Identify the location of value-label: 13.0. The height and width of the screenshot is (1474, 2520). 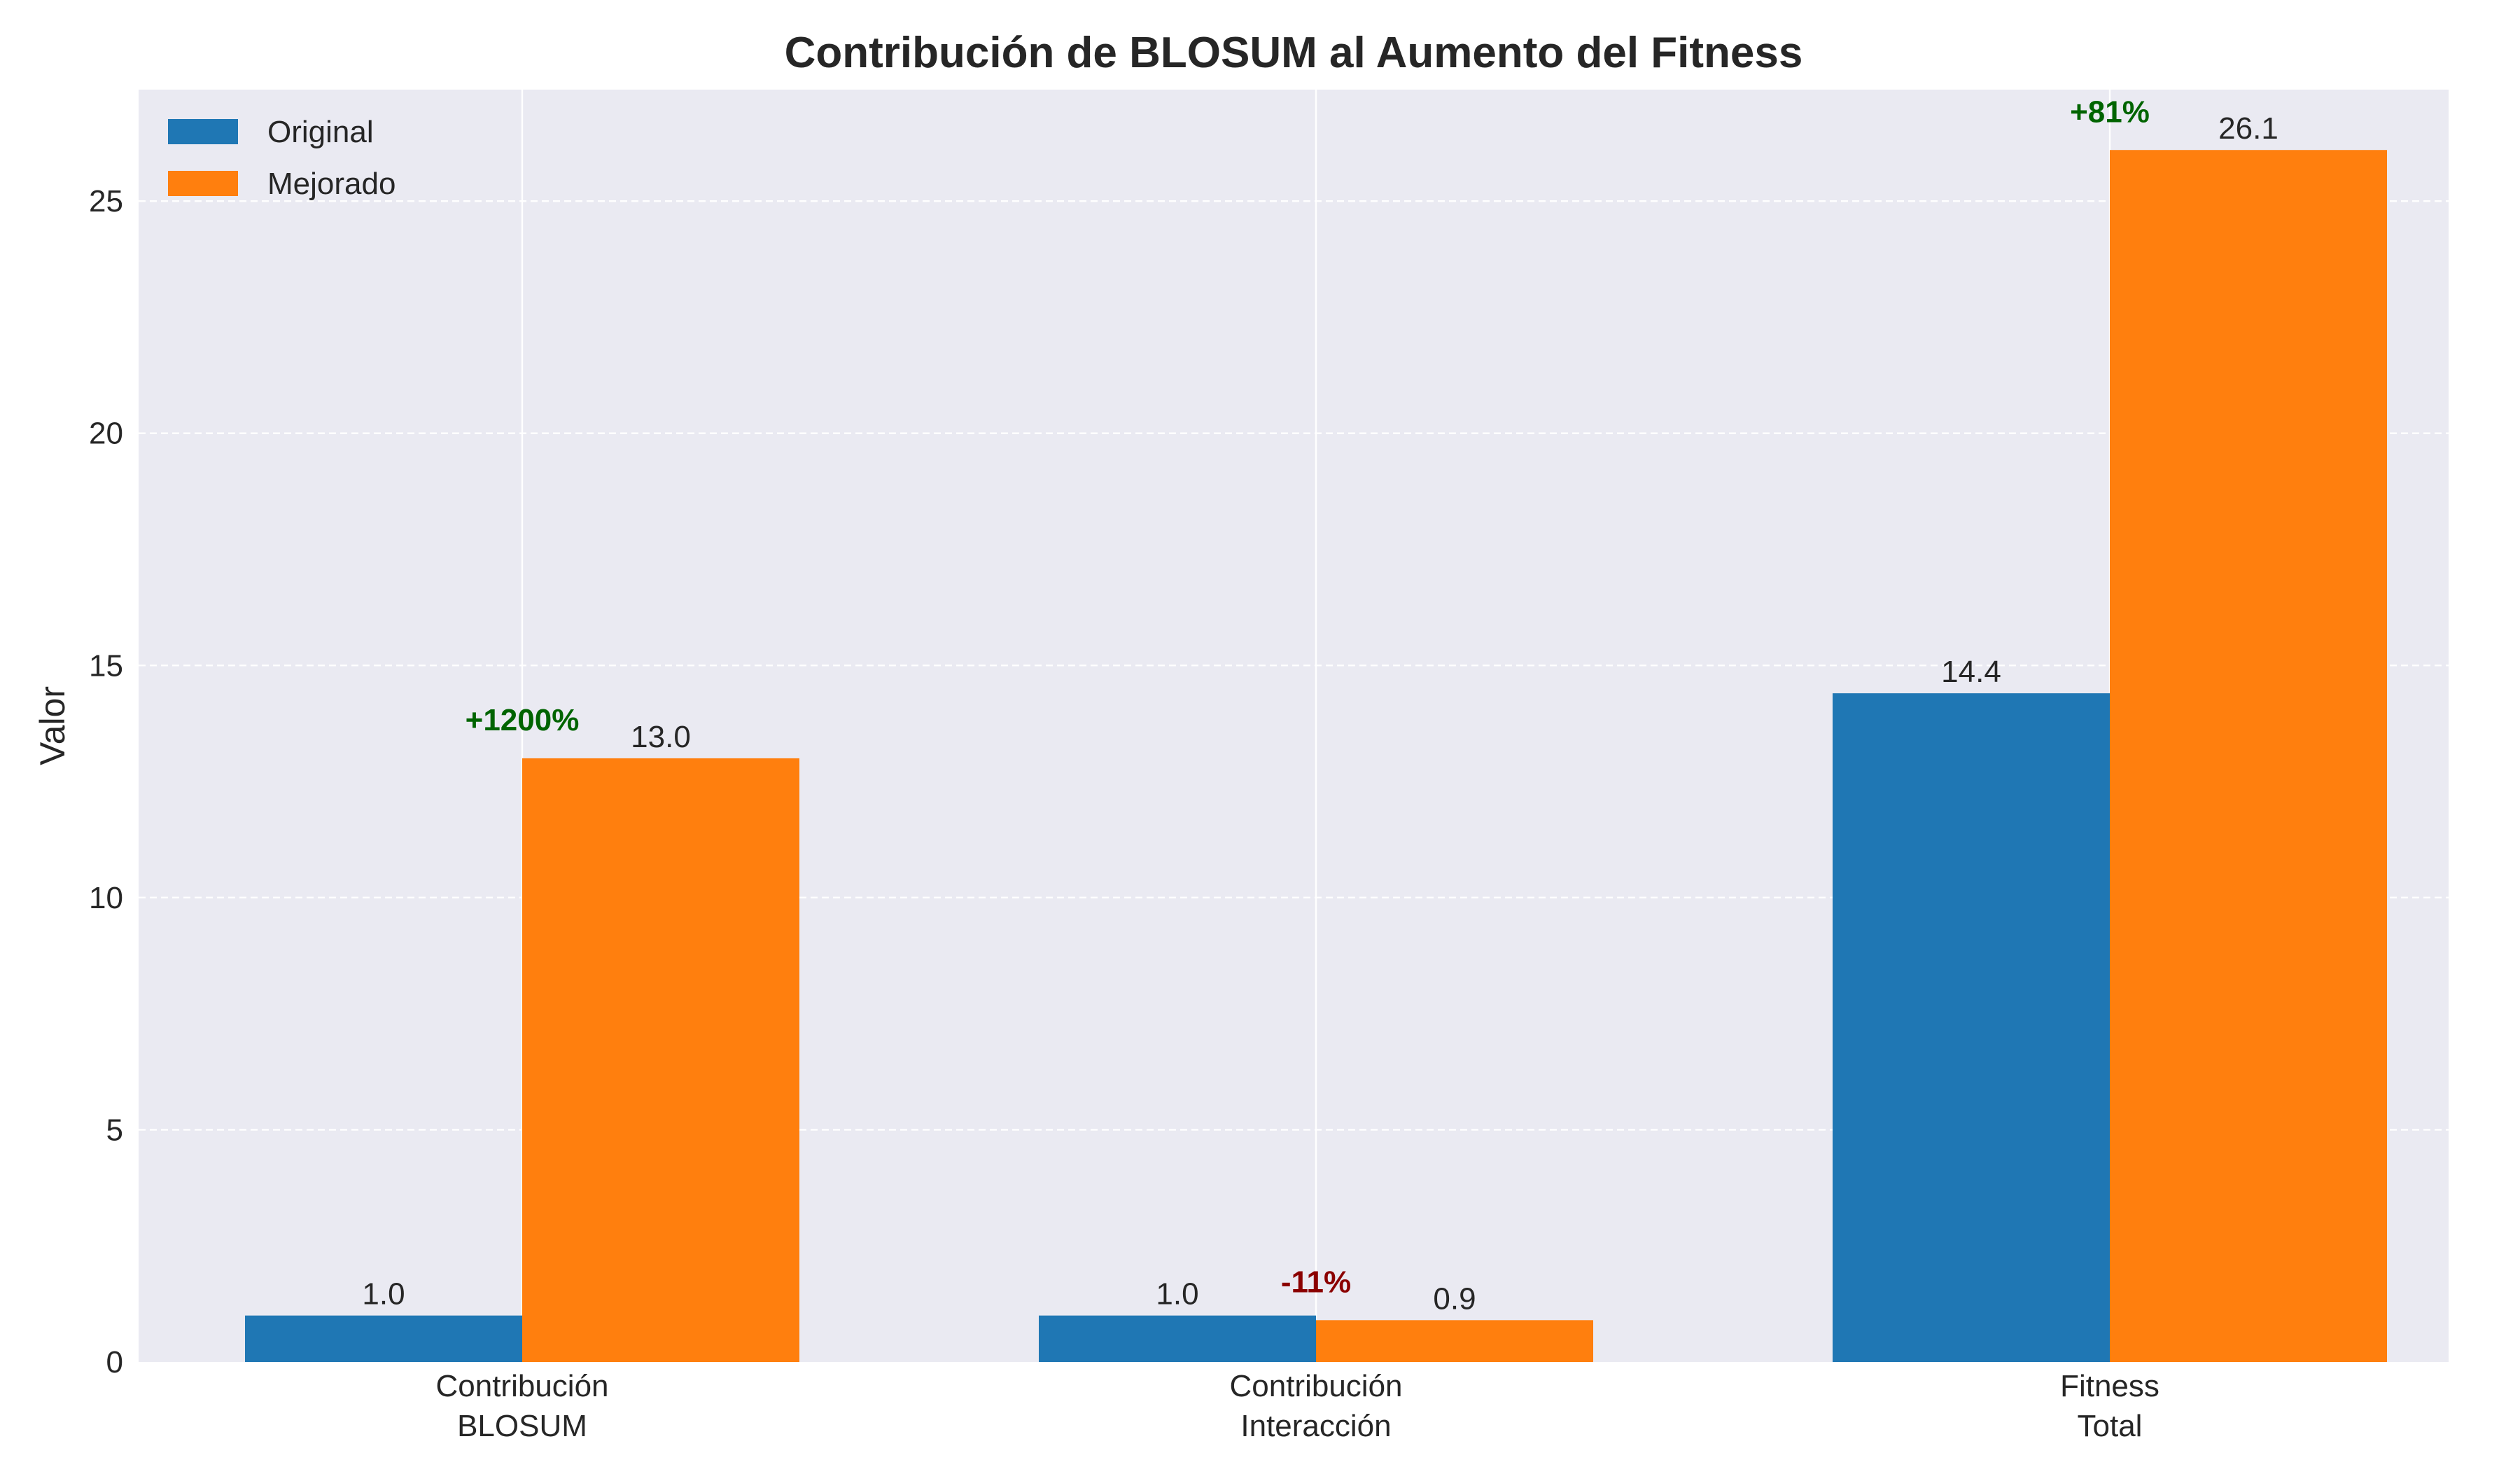
(661, 737).